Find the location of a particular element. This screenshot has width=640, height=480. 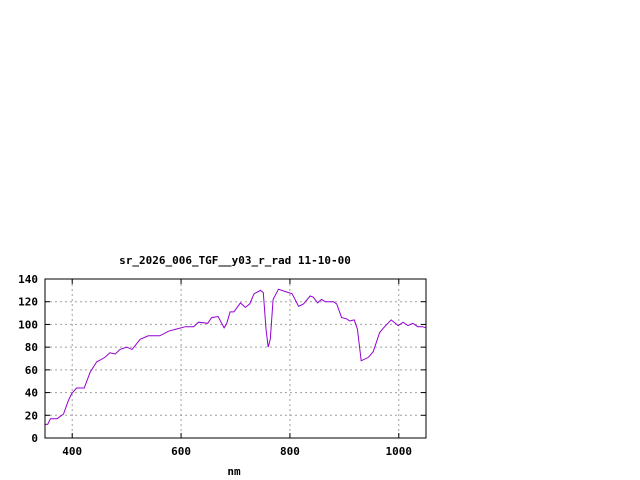

y-tick-label: 40 is located at coordinates (31, 393).